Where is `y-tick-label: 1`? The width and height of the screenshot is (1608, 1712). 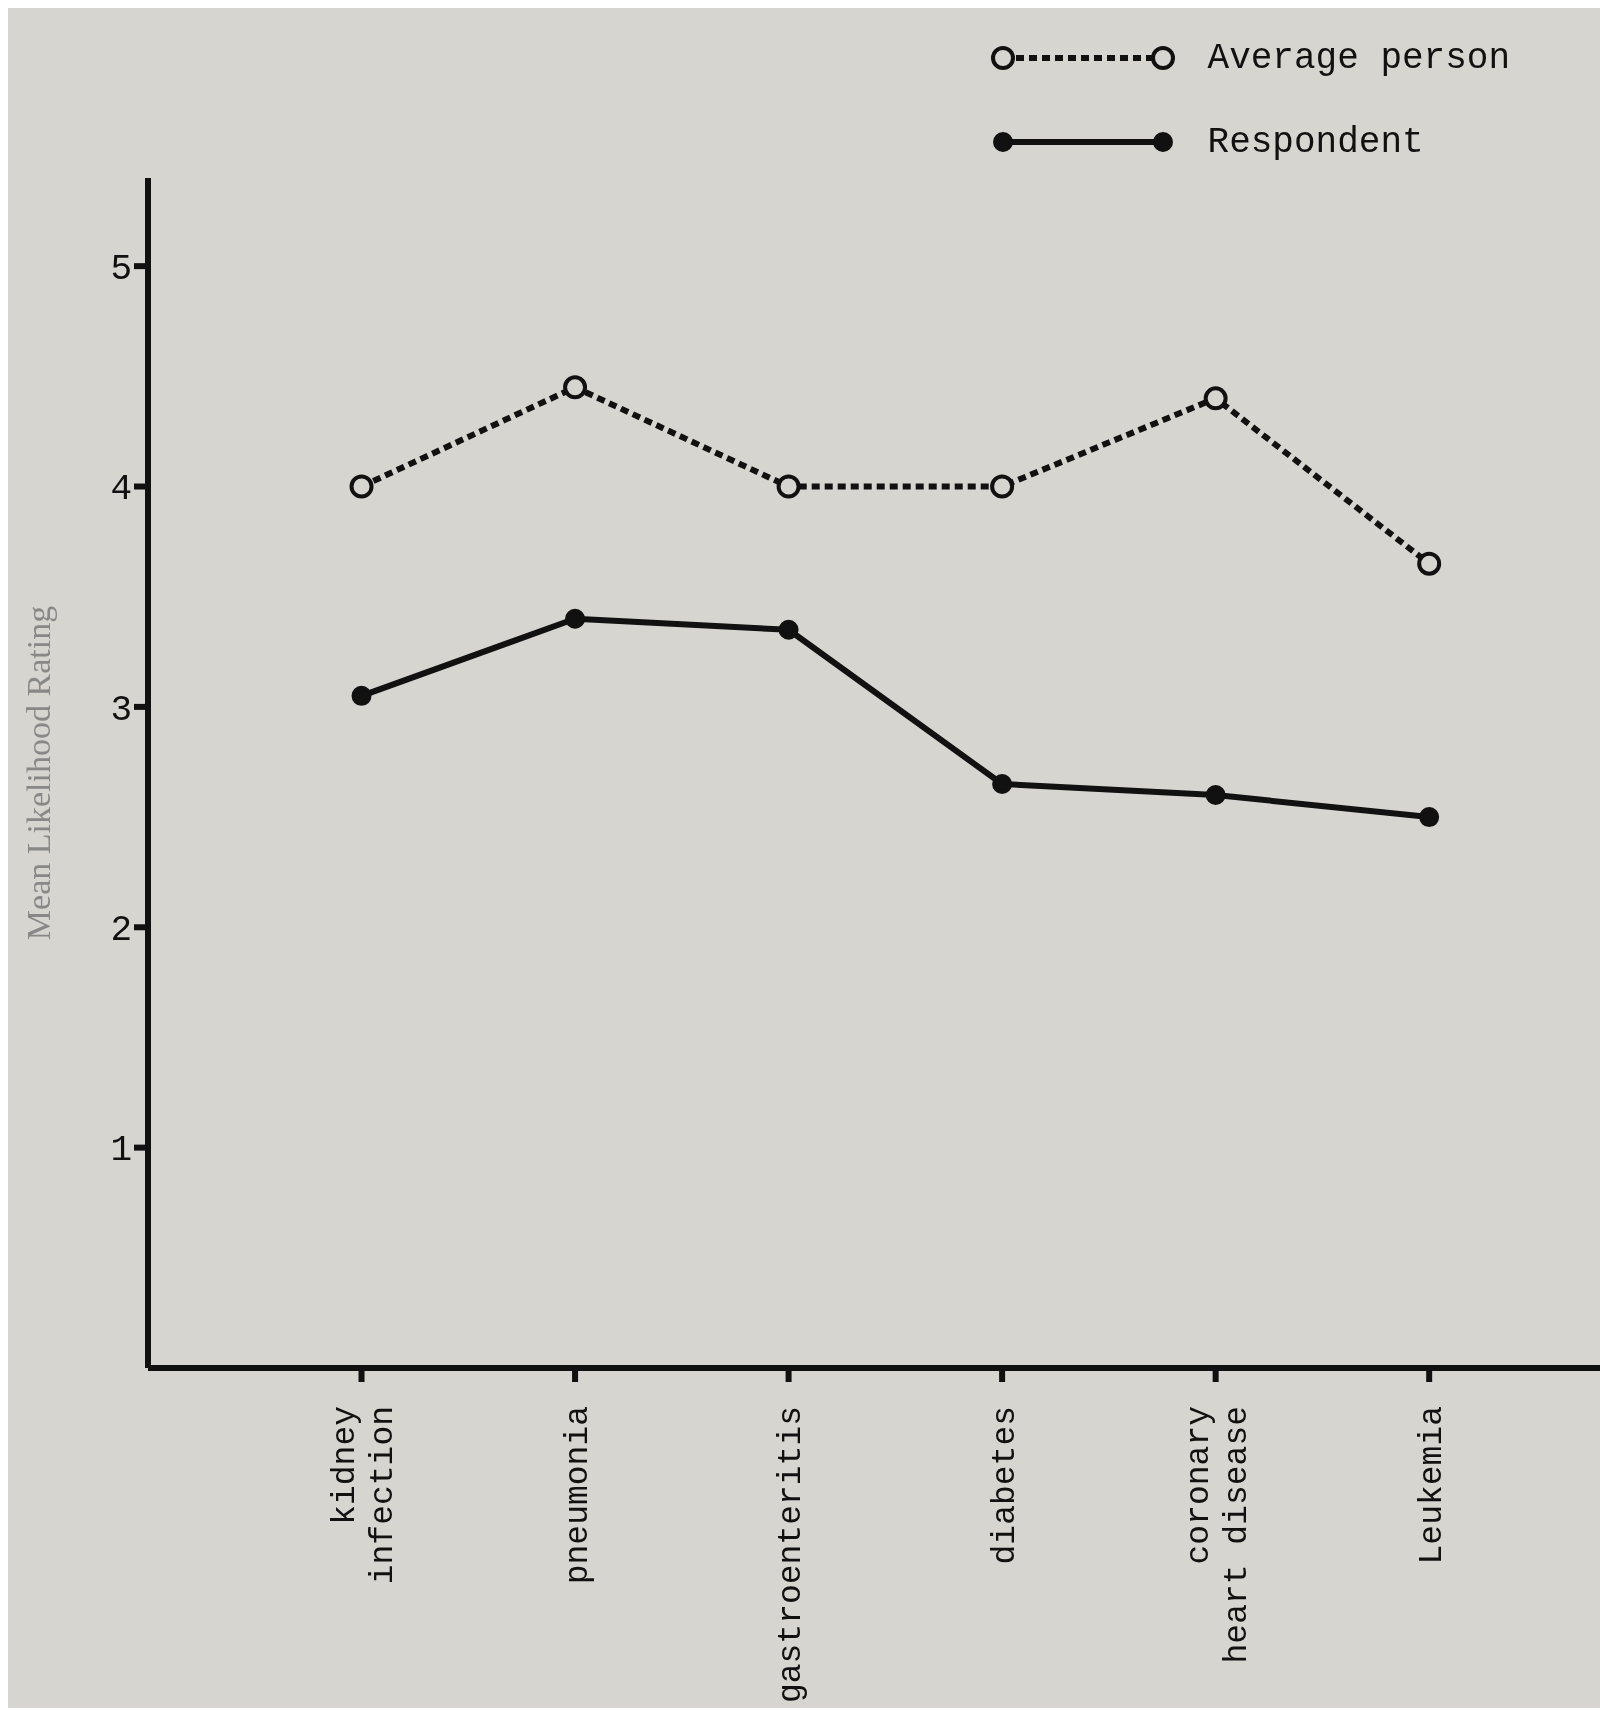 y-tick-label: 1 is located at coordinates (121, 1151).